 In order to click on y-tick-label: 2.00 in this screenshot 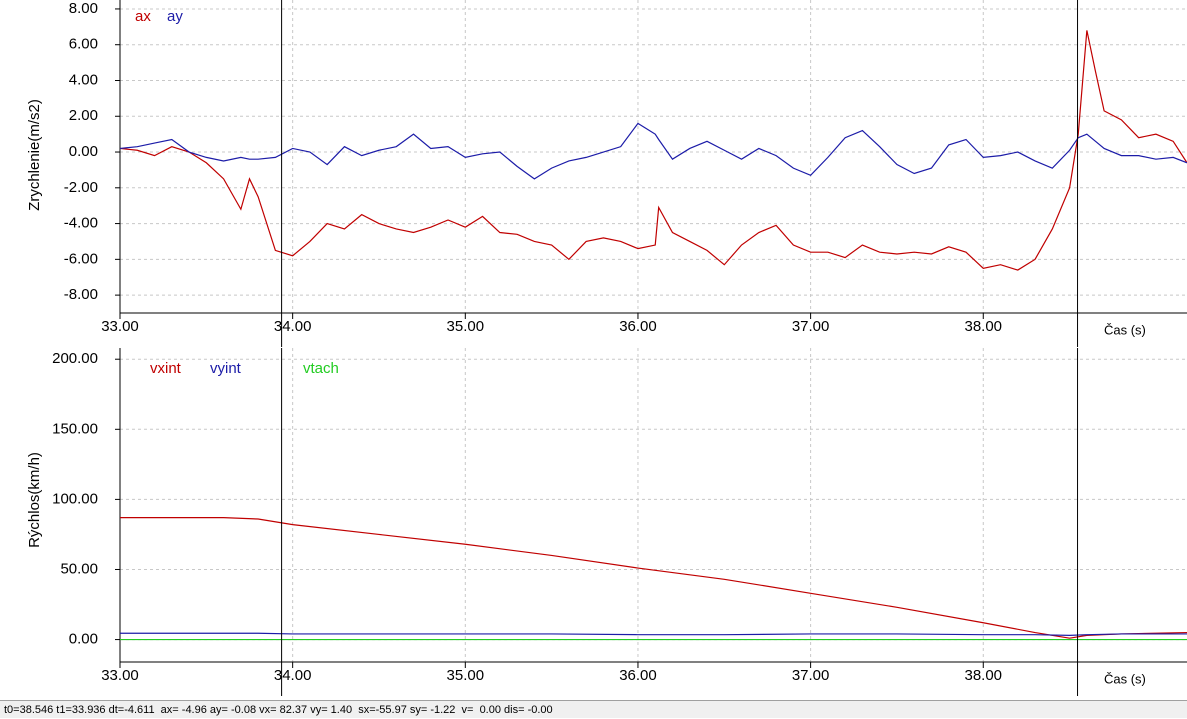, I will do `click(83, 115)`.